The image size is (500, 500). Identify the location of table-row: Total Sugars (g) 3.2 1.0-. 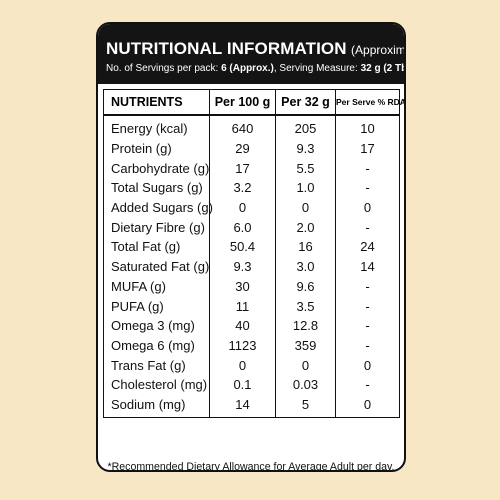
(251, 188).